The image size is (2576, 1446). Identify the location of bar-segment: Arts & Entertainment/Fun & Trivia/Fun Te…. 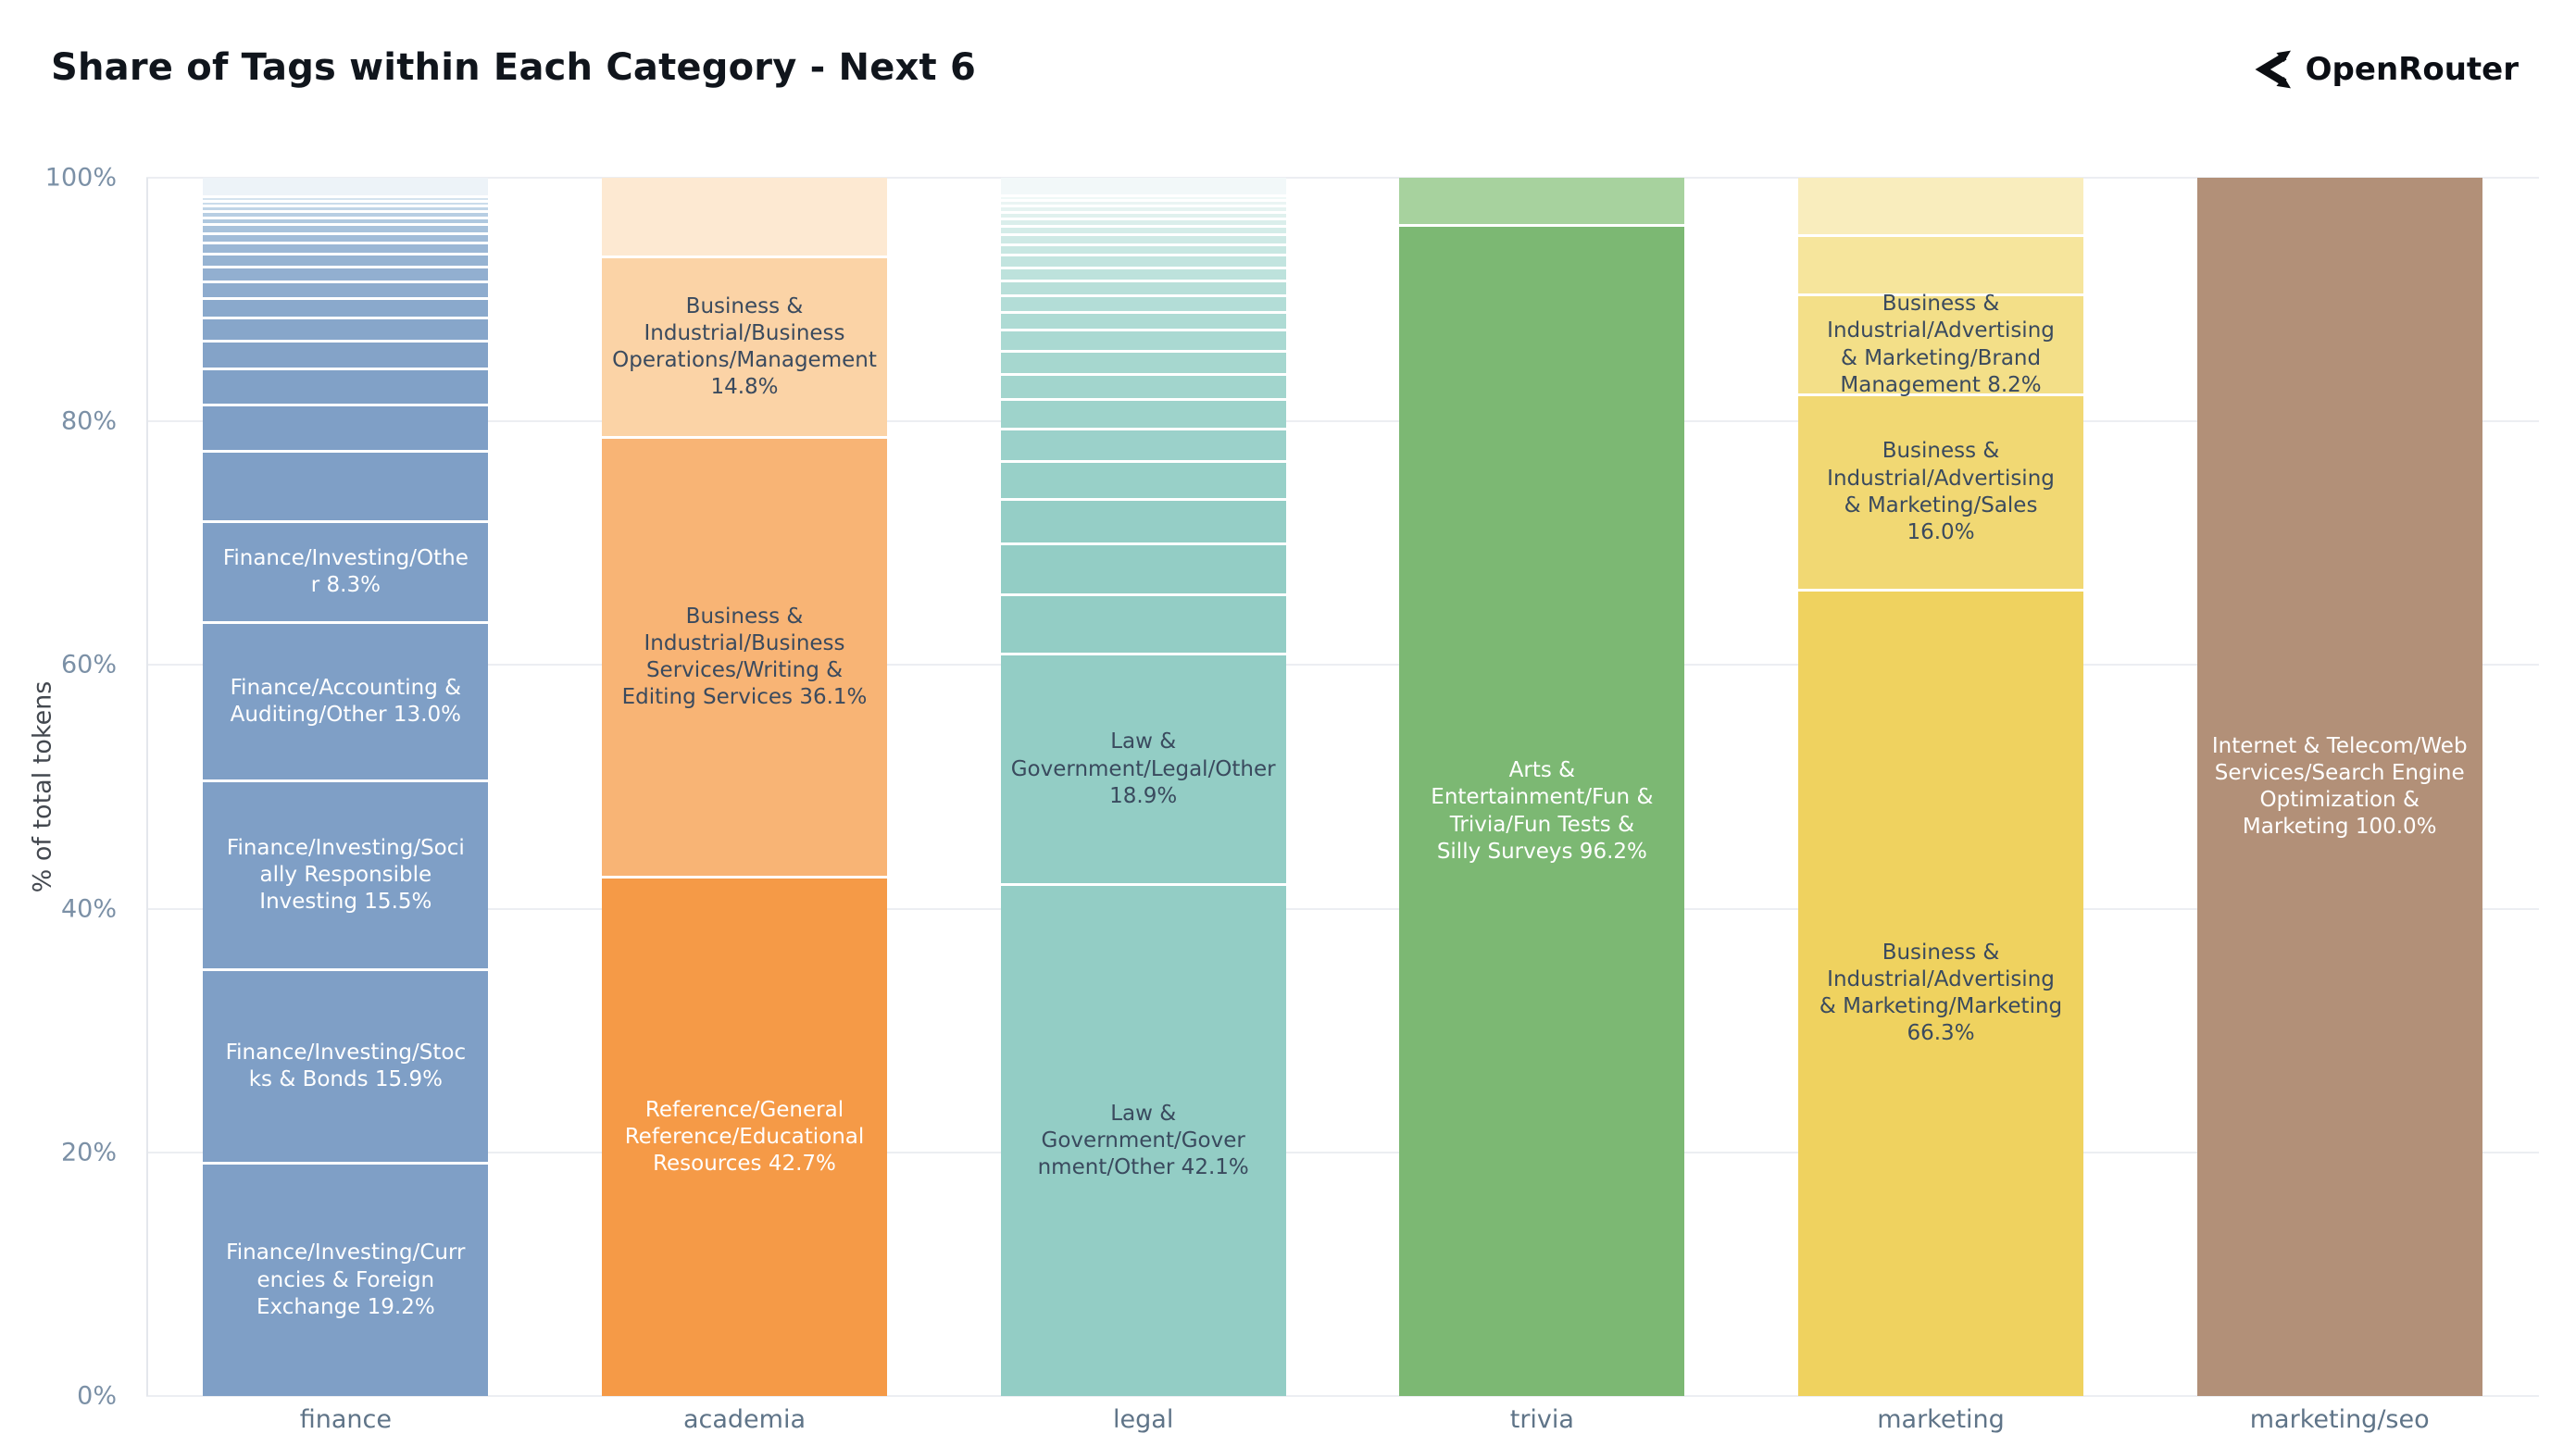
(1542, 810).